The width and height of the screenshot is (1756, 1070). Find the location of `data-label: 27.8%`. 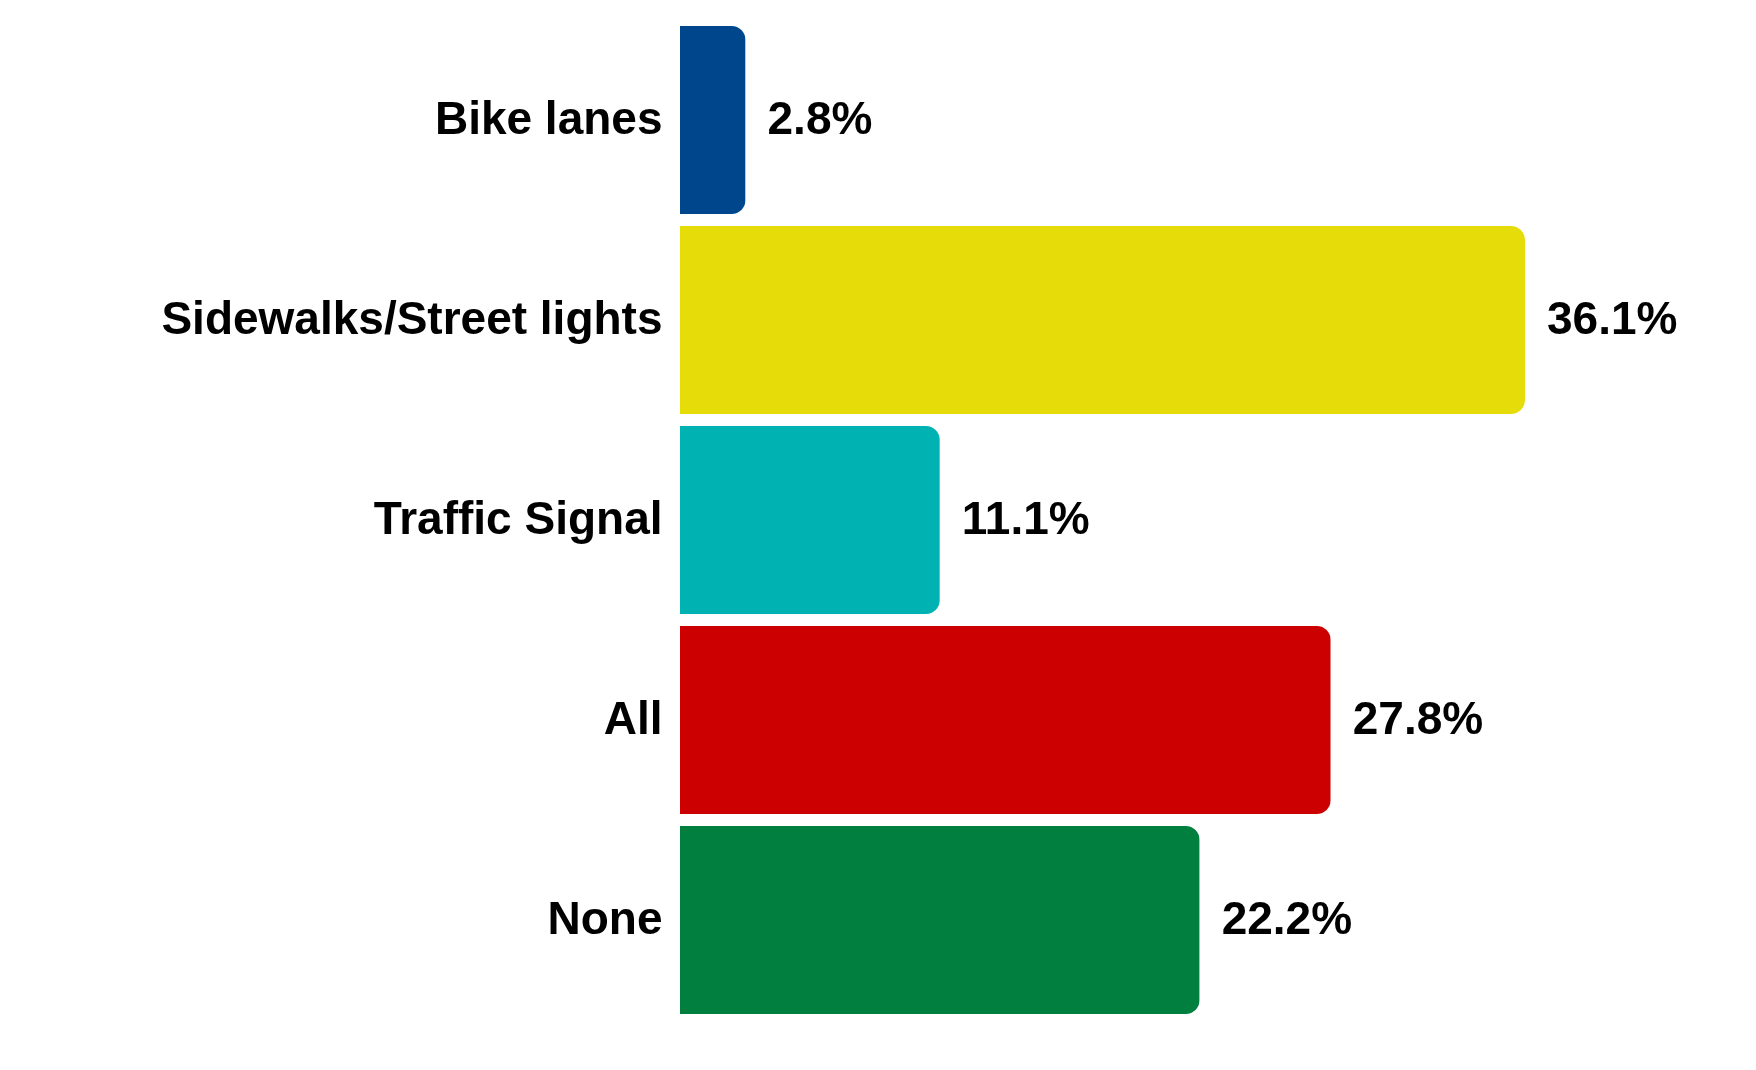

data-label: 27.8% is located at coordinates (1418, 718).